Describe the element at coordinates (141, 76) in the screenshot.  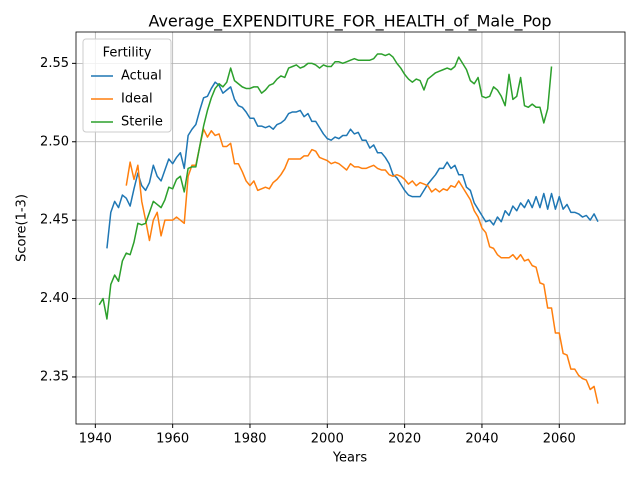
I see `legend-label: Actual` at that location.